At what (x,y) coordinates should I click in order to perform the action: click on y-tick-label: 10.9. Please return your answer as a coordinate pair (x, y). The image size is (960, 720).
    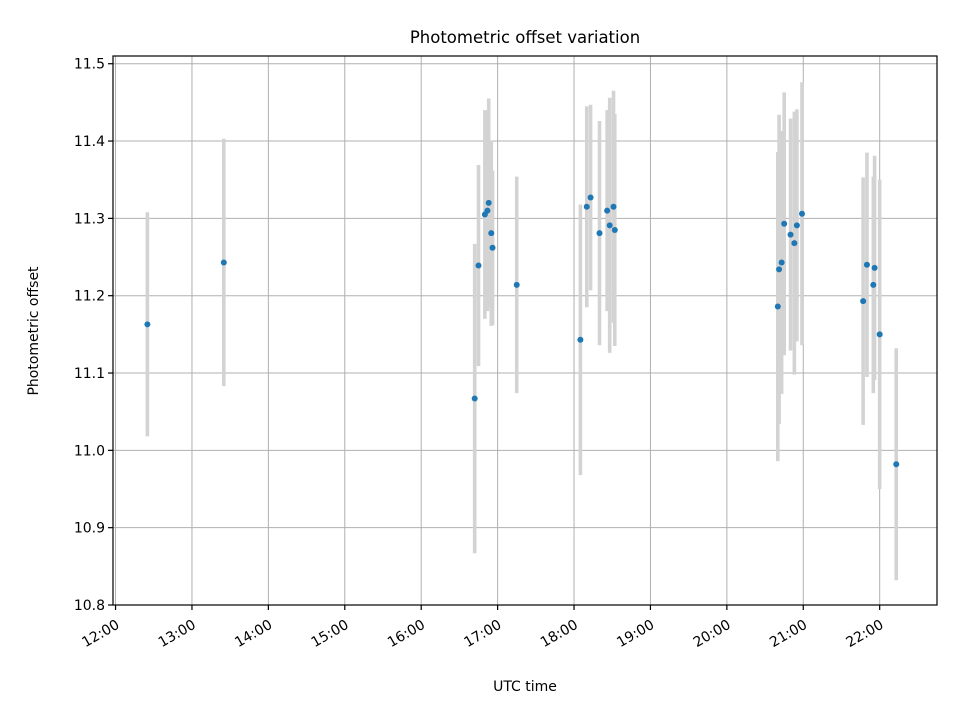
    Looking at the image, I should click on (89, 529).